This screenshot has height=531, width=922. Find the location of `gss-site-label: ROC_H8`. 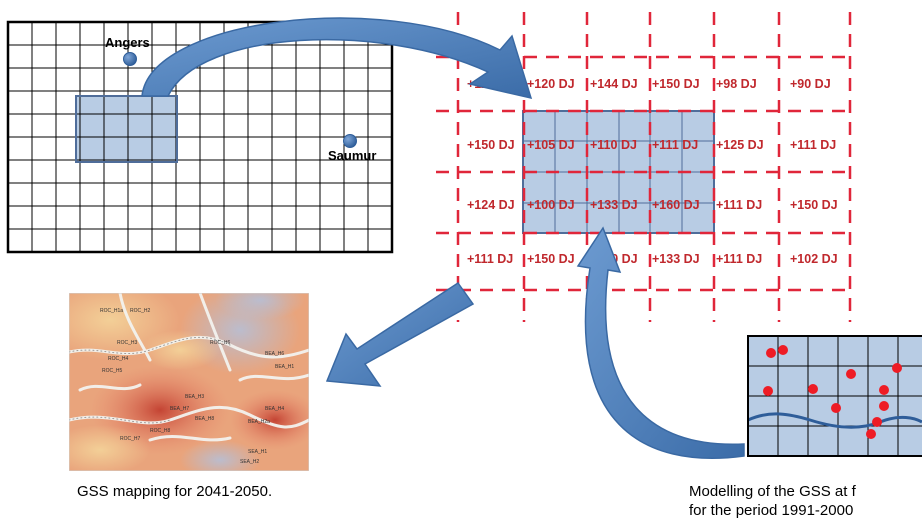

gss-site-label: ROC_H8 is located at coordinates (160, 431).